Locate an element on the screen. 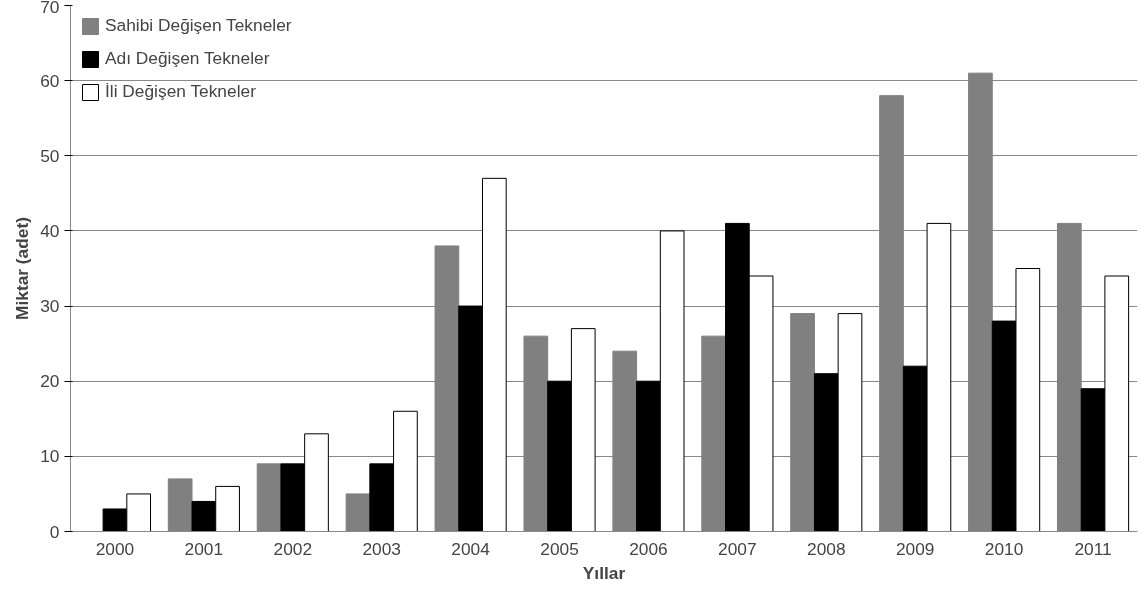  y-tick-label: 60 is located at coordinates (50, 80).